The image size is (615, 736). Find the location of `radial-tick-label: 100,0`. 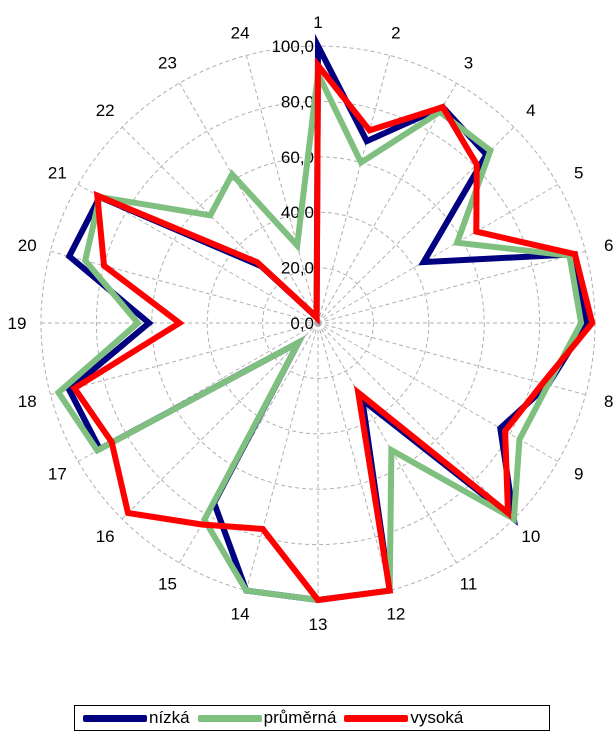

radial-tick-label: 100,0 is located at coordinates (292, 46).